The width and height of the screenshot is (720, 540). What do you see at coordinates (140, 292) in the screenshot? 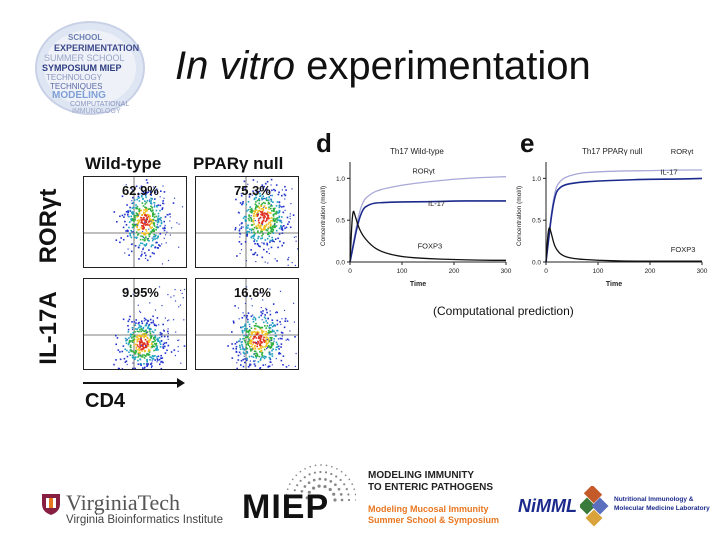
I see `percent-label: 9.95%` at bounding box center [140, 292].